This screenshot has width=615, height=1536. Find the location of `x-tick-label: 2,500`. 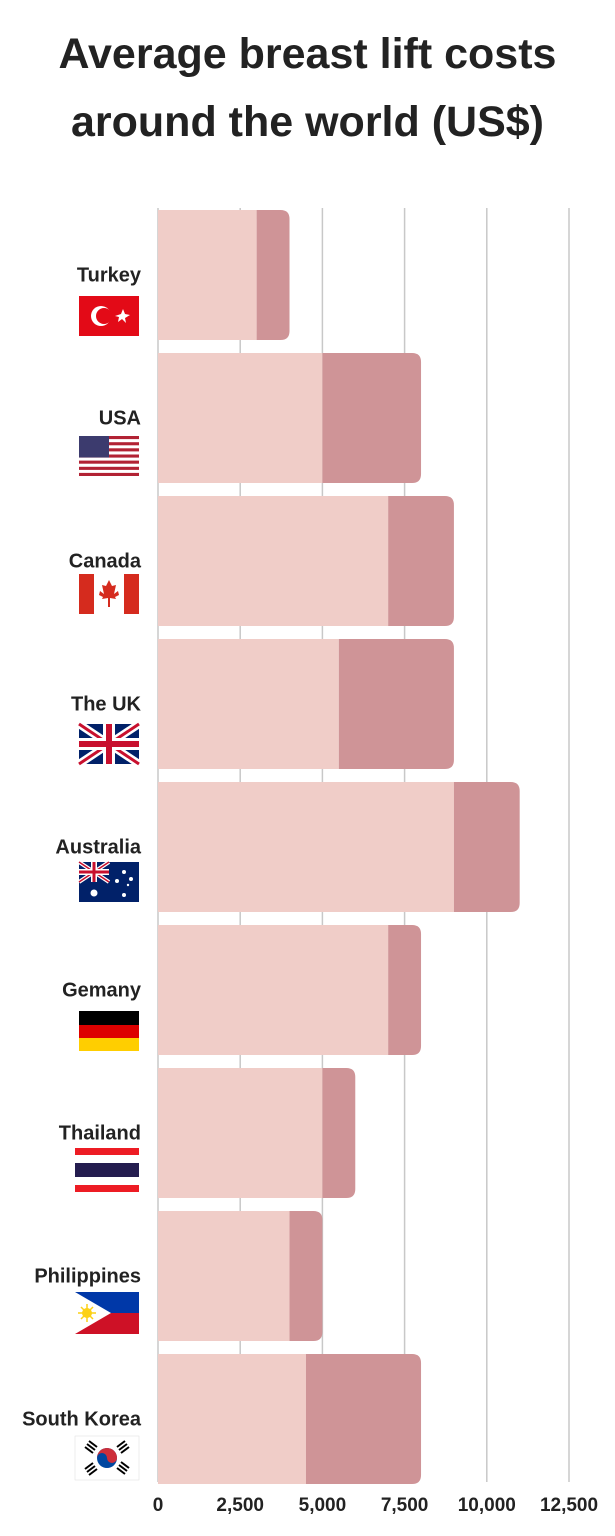

x-tick-label: 2,500 is located at coordinates (240, 1505).